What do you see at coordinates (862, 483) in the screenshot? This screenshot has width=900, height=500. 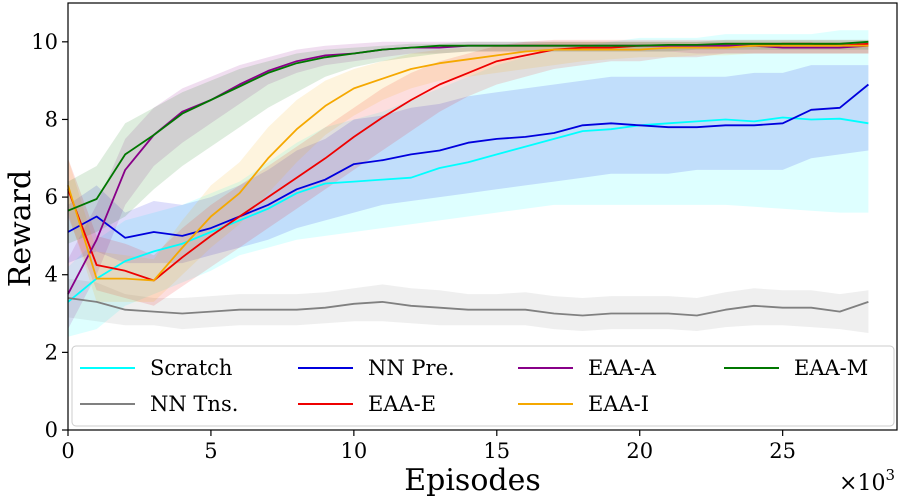 I see `x-axis-multiplier-base: ×10` at bounding box center [862, 483].